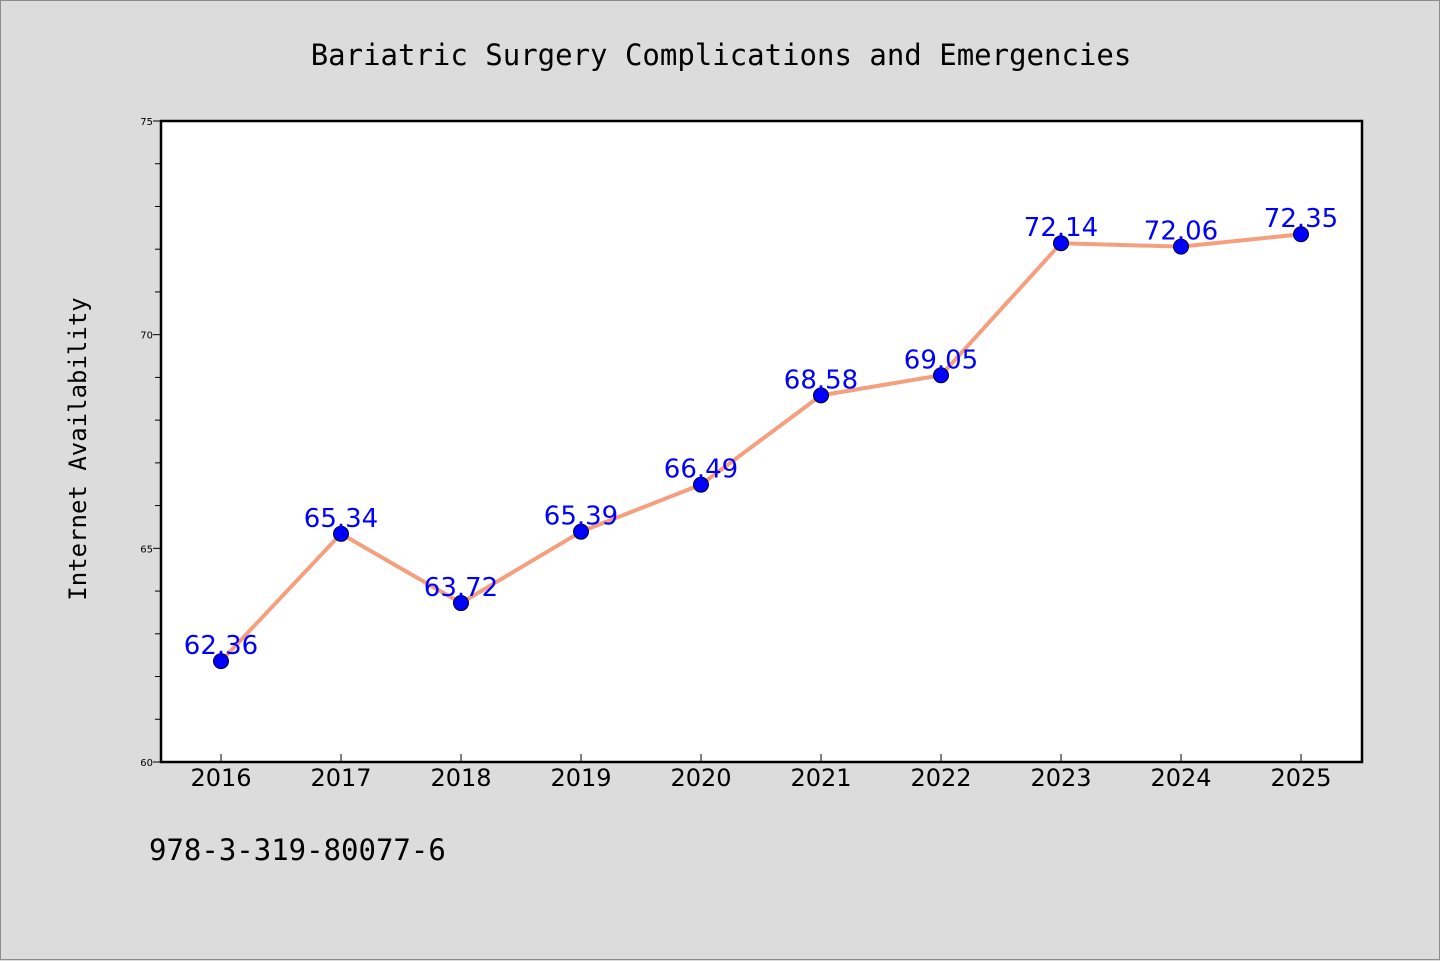 The width and height of the screenshot is (1440, 961). What do you see at coordinates (146, 122) in the screenshot?
I see `y-tick-label: 75` at bounding box center [146, 122].